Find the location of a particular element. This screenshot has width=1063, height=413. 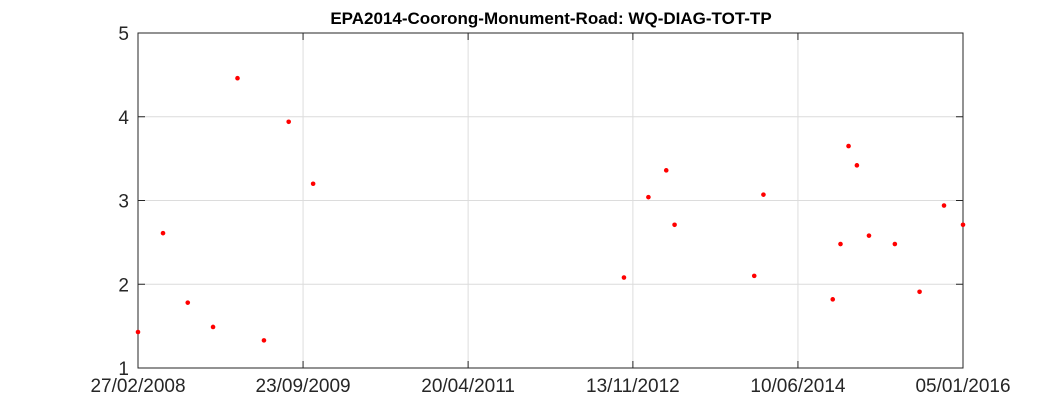

x-tick-label: 05/01/2016 is located at coordinates (962, 386).